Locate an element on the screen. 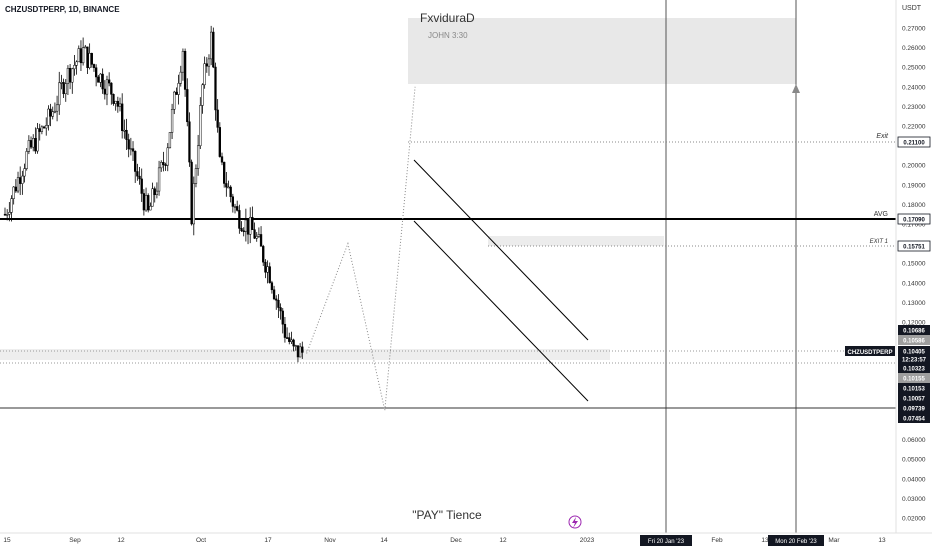 Image resolution: width=932 pixels, height=550 pixels. lightning-icon is located at coordinates (575, 522).